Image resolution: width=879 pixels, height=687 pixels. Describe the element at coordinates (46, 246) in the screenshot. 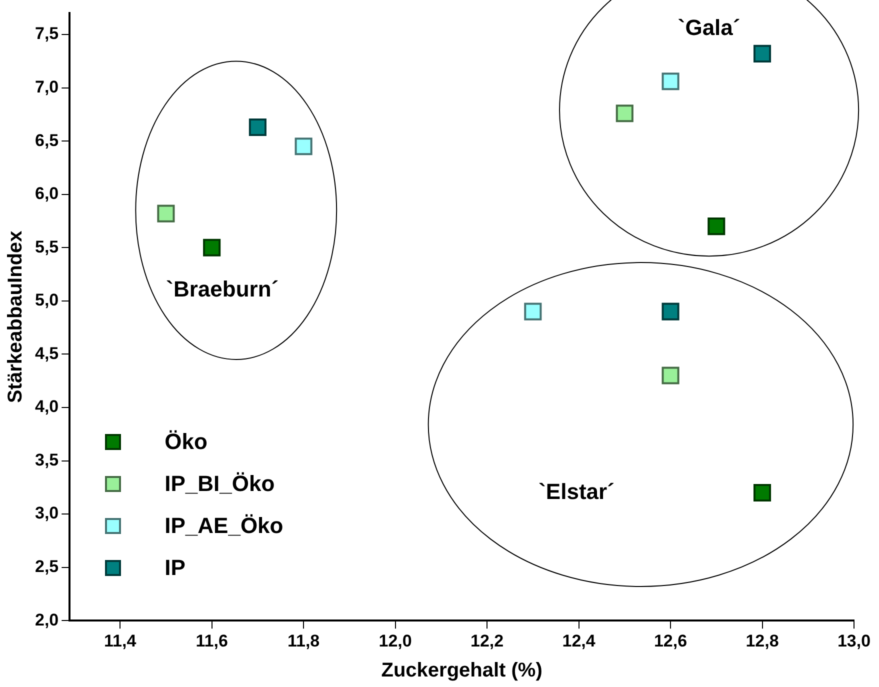

I see `y-tick-label: 5,5` at that location.